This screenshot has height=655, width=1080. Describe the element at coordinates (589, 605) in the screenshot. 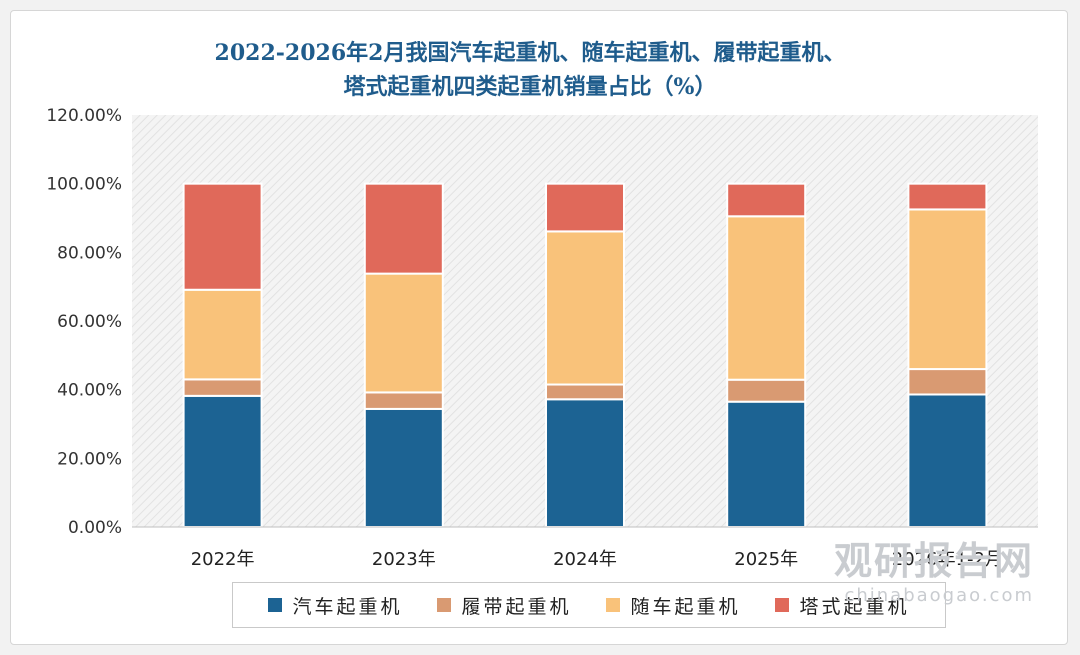

I see `legend: 汽车起重机 履带起重机 随车起重机 塔式起重机` at that location.